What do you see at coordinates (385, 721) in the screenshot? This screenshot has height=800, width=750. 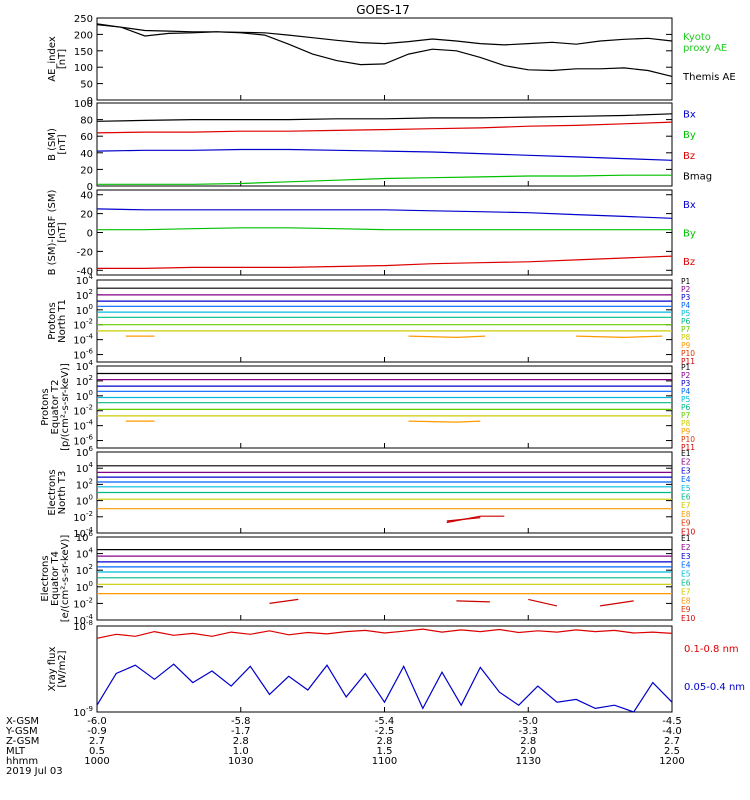 I see `x-axis-tick-value: -5.4` at bounding box center [385, 721].